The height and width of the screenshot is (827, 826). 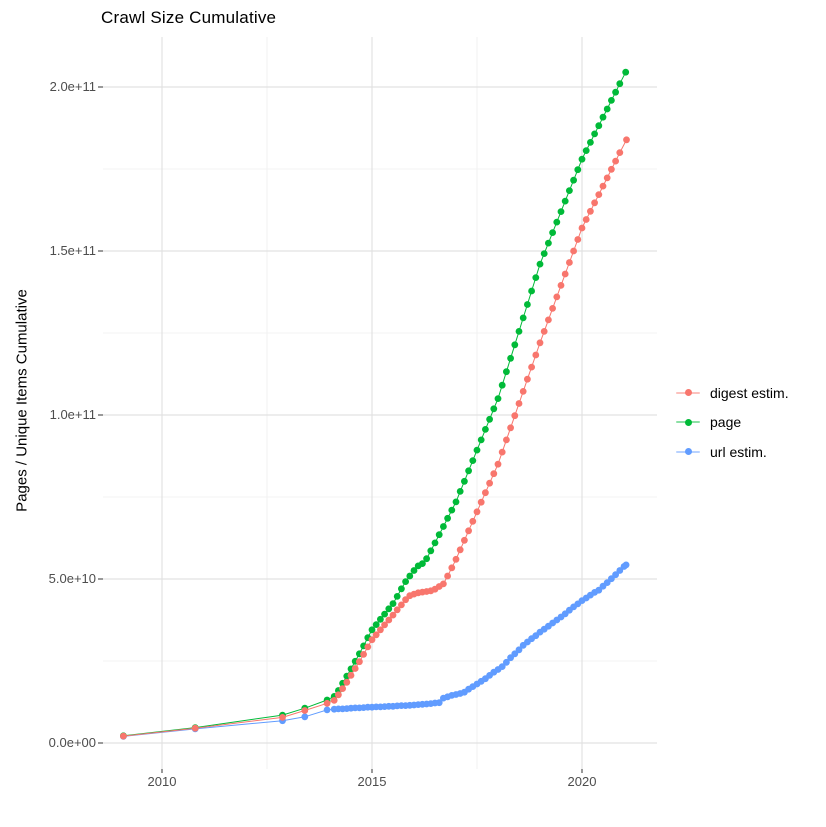 I want to click on legend-key-url-icon, so click(x=688, y=452).